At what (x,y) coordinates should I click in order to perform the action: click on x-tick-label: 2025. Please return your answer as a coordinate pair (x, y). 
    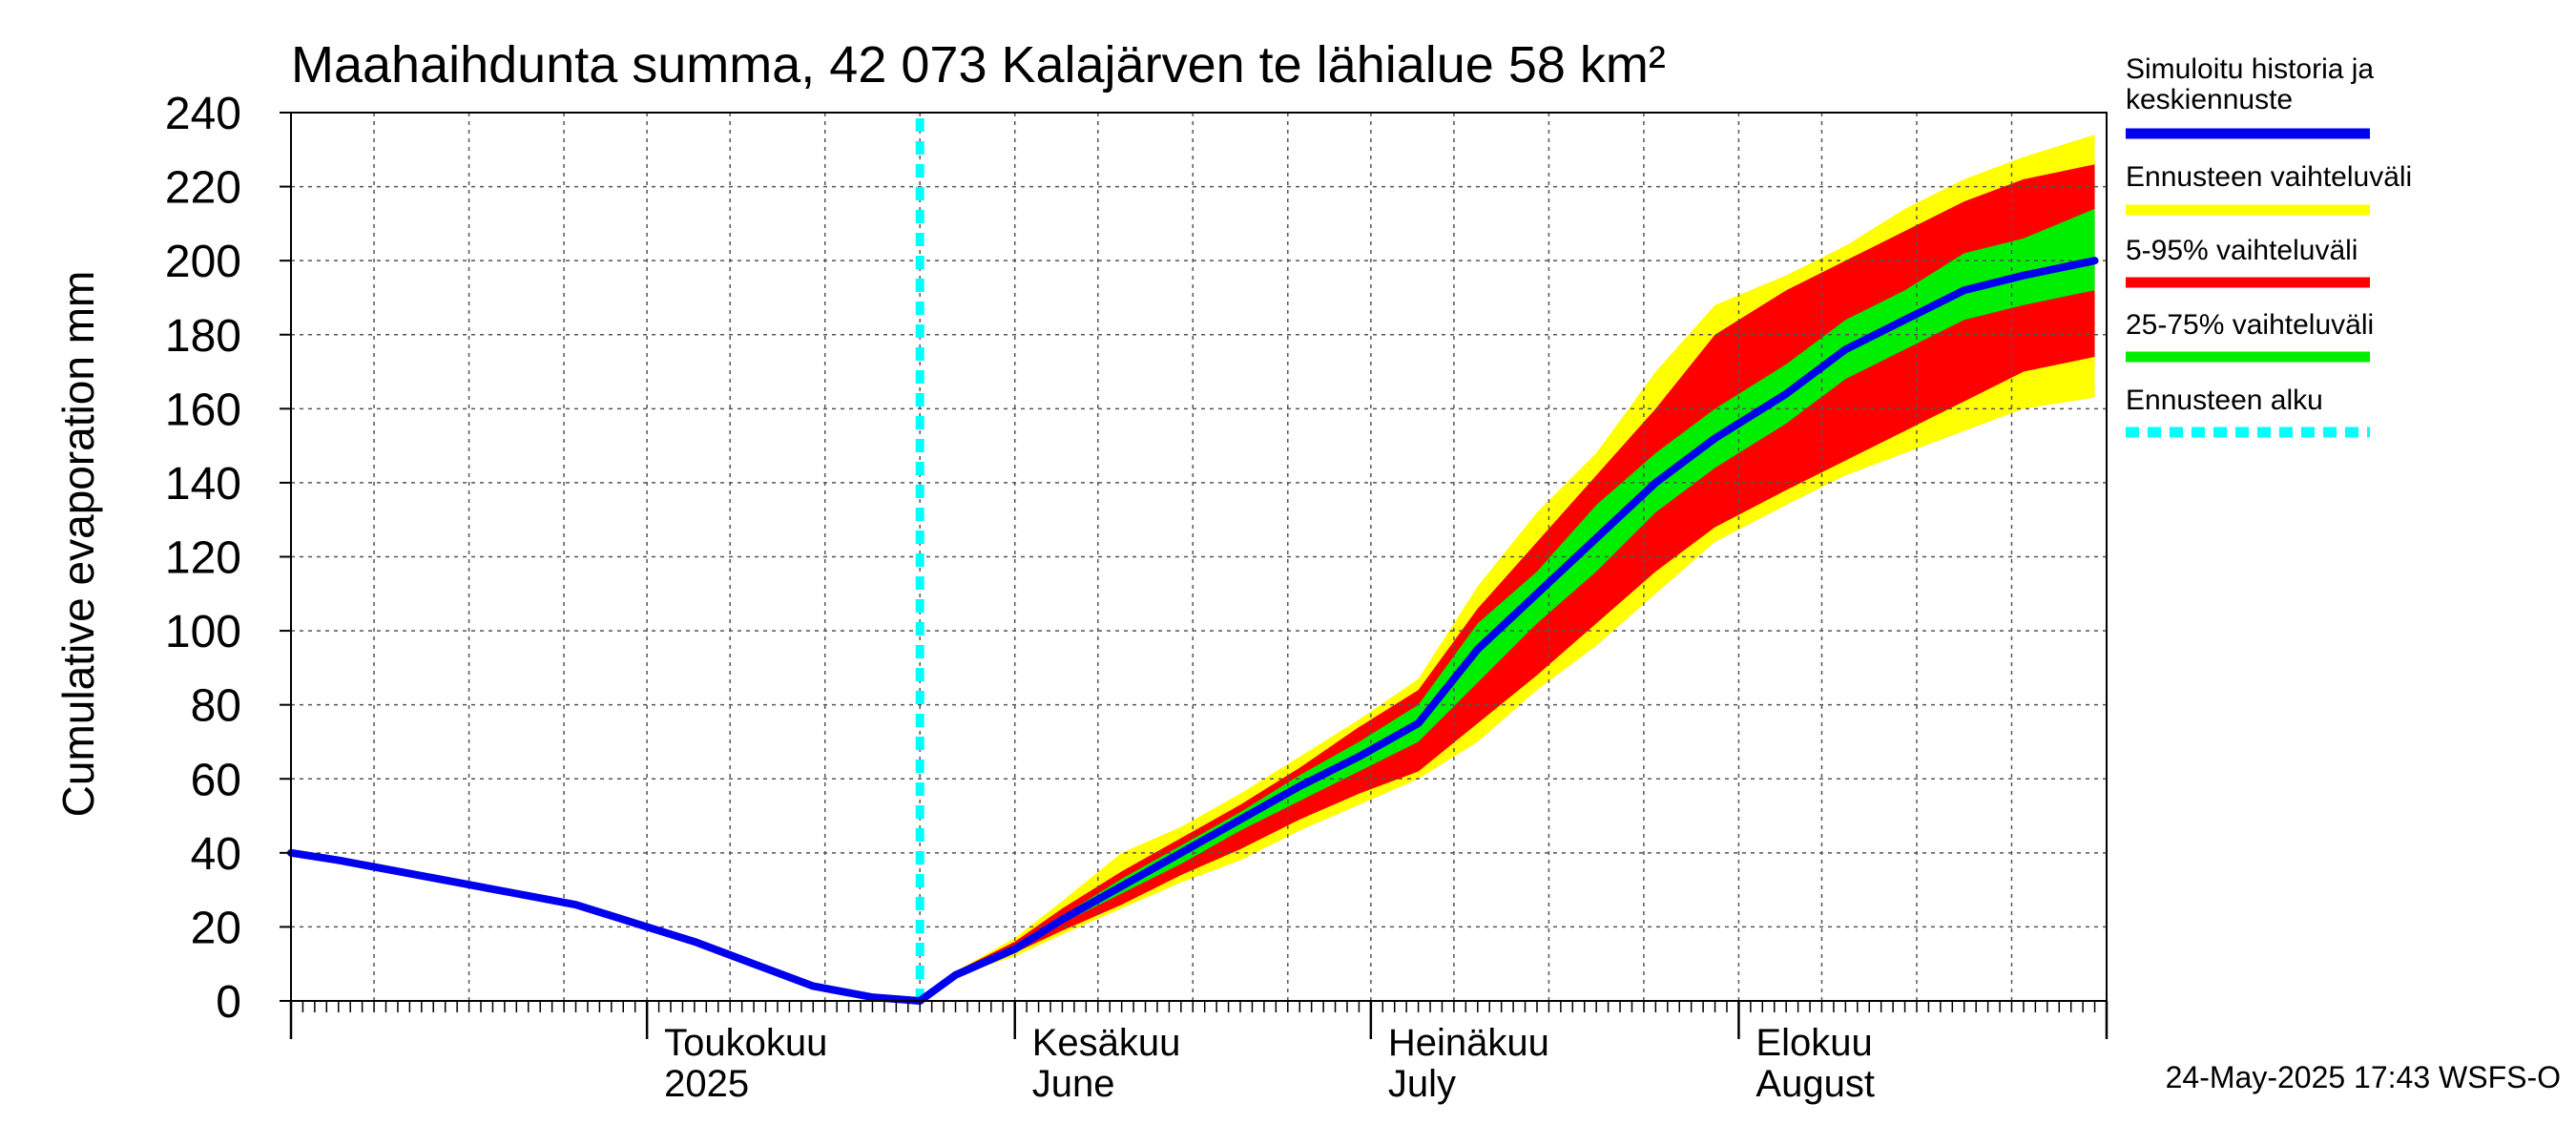
    Looking at the image, I should click on (706, 1084).